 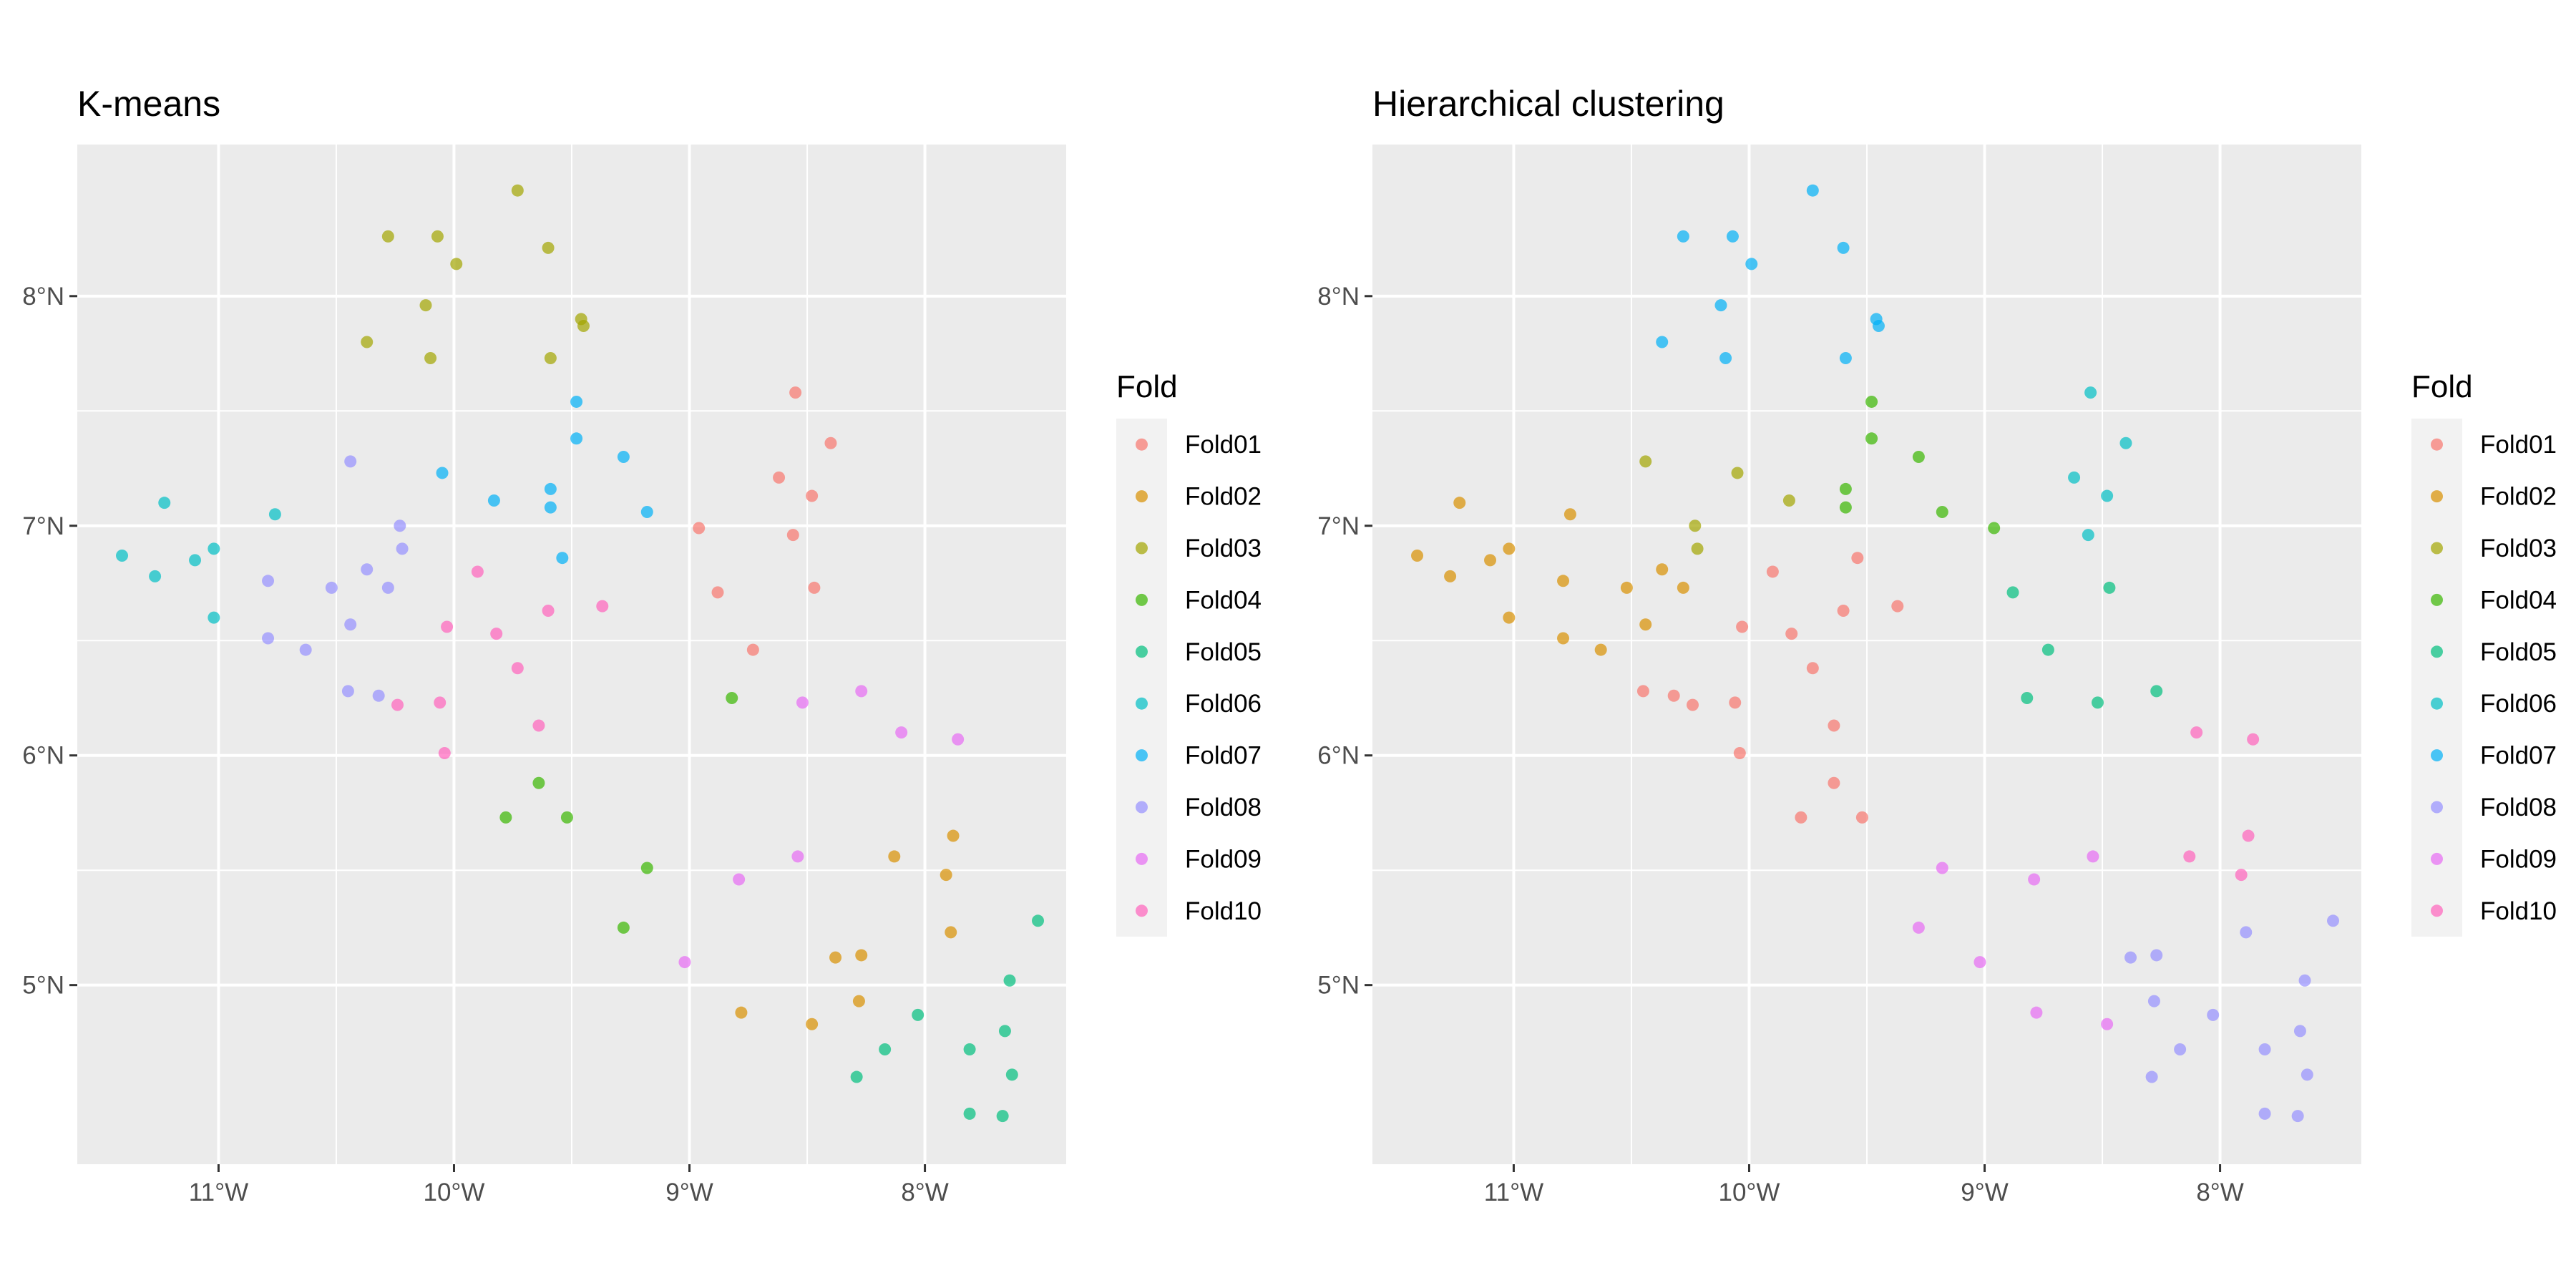 What do you see at coordinates (148, 104) in the screenshot?
I see `chart-title: K-means` at bounding box center [148, 104].